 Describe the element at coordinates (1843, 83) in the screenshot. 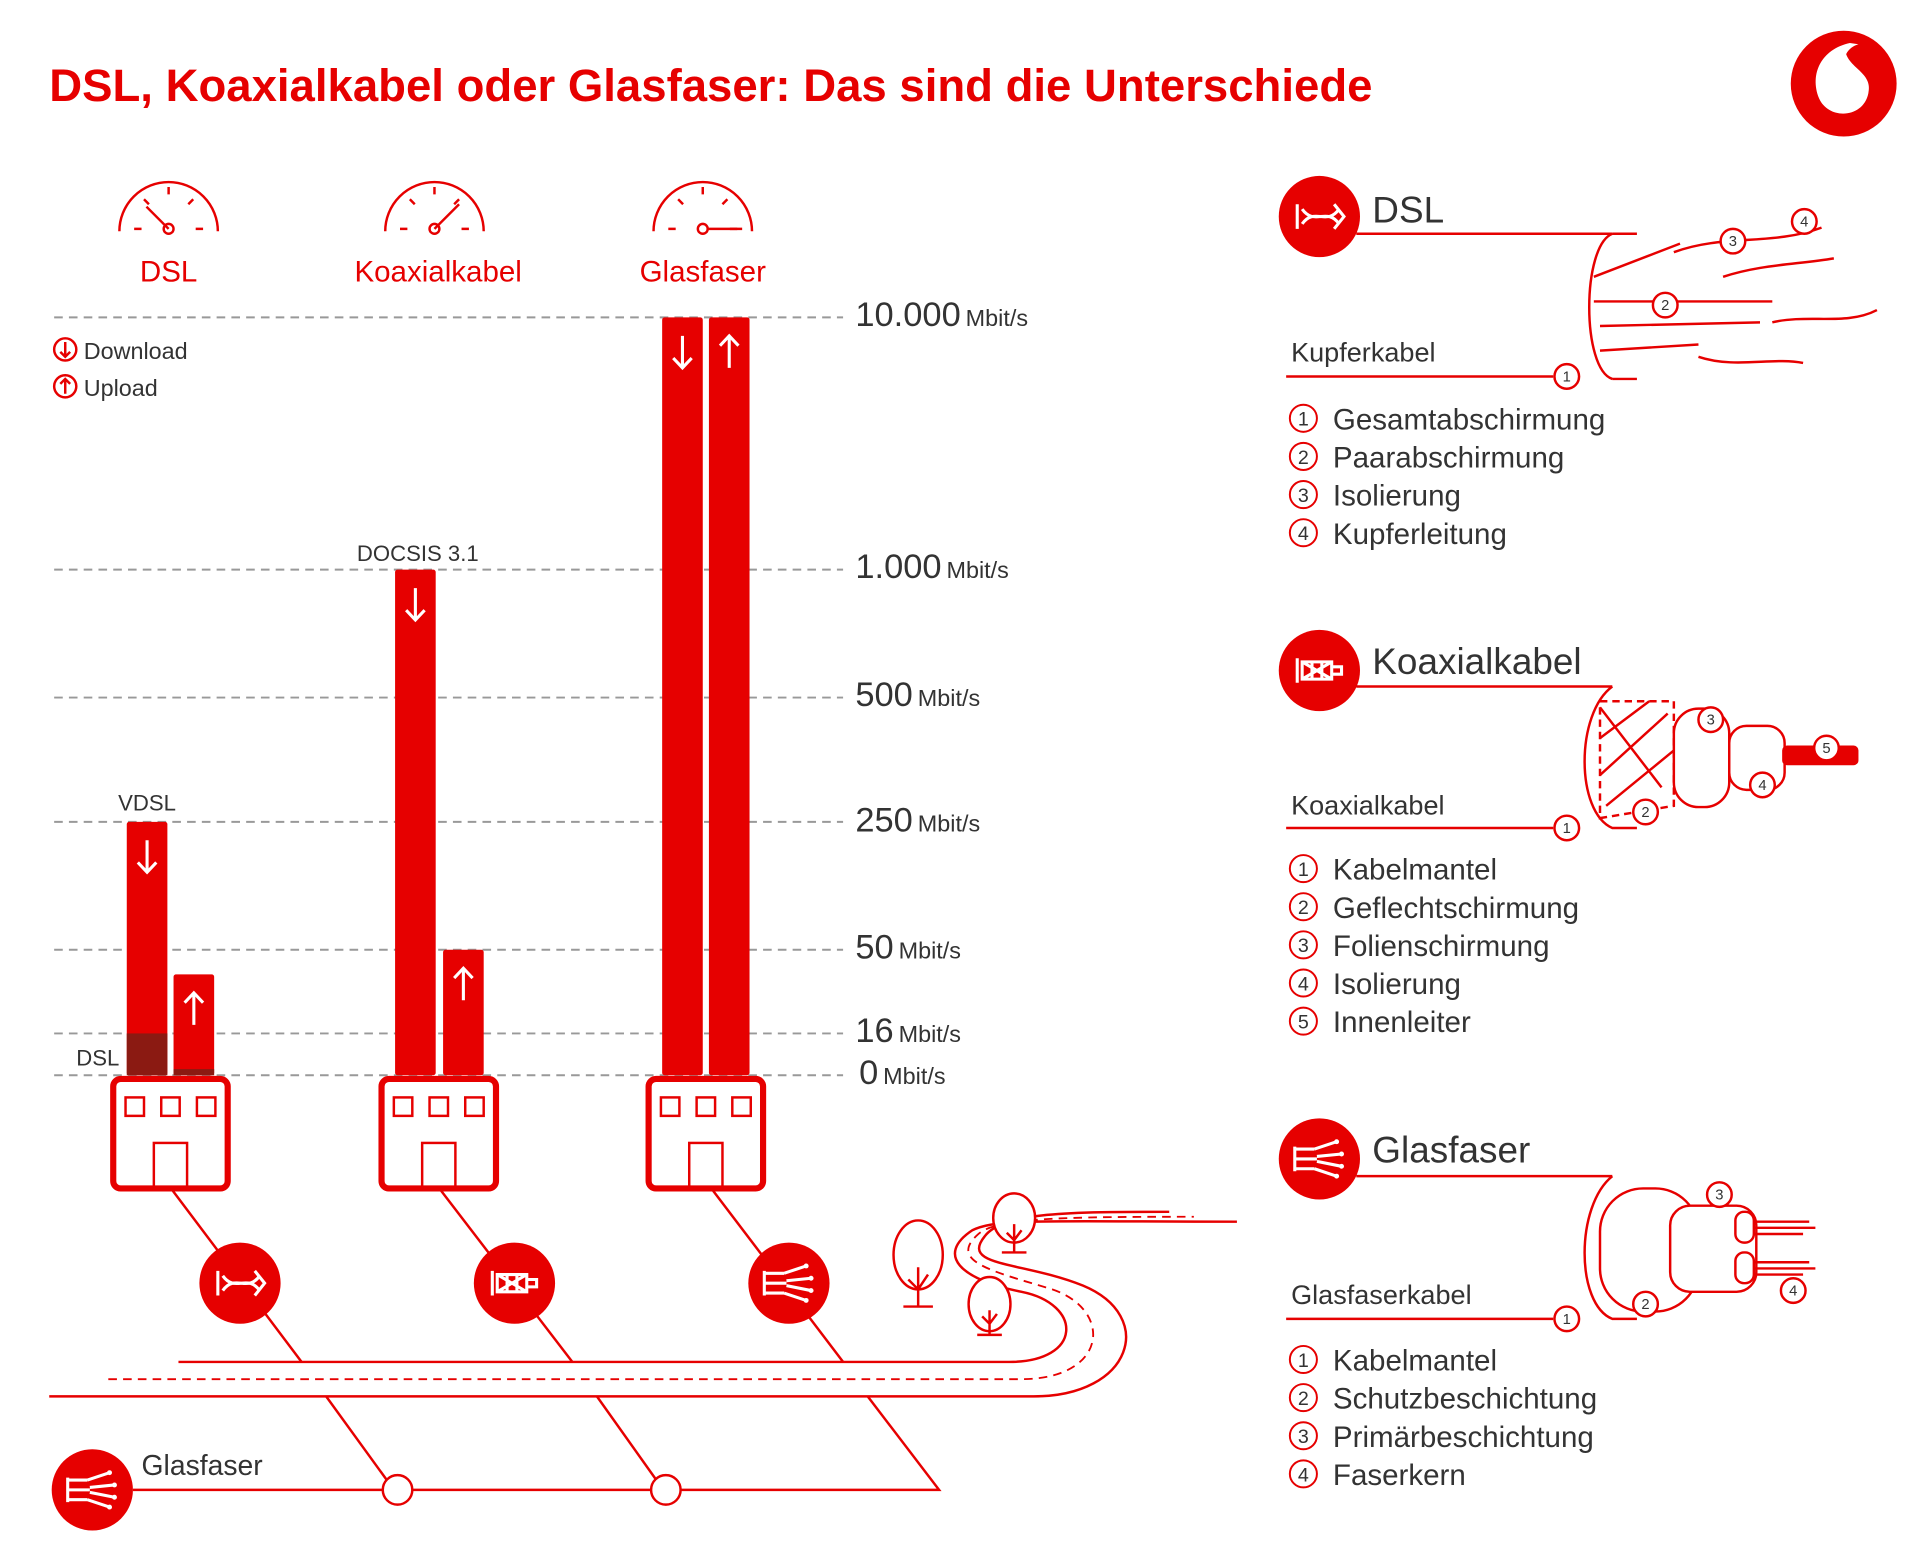

I see `vodafone-logo` at that location.